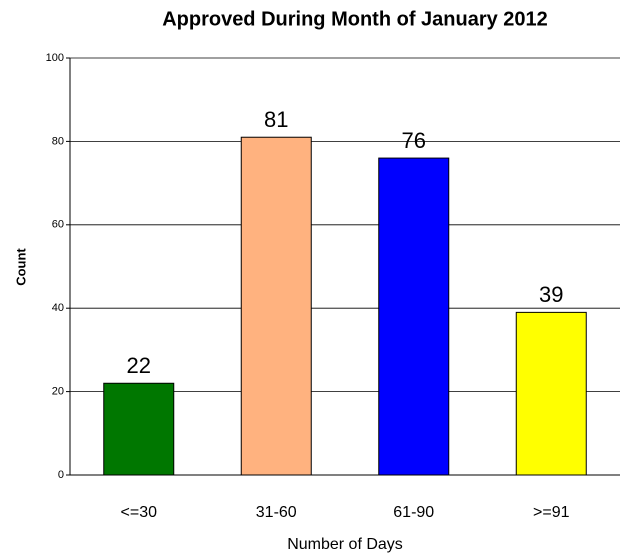 The height and width of the screenshot is (557, 624). Describe the element at coordinates (551, 294) in the screenshot. I see `data-label: 39` at that location.